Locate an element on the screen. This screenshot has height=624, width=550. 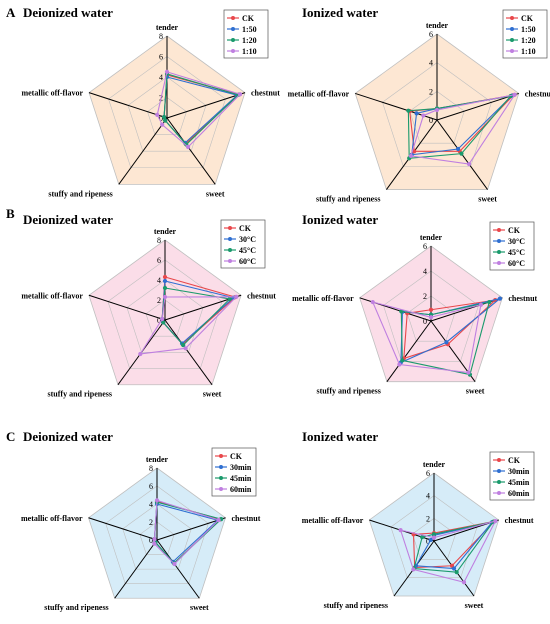
legend-label: 45°C is located at coordinates (247, 250).